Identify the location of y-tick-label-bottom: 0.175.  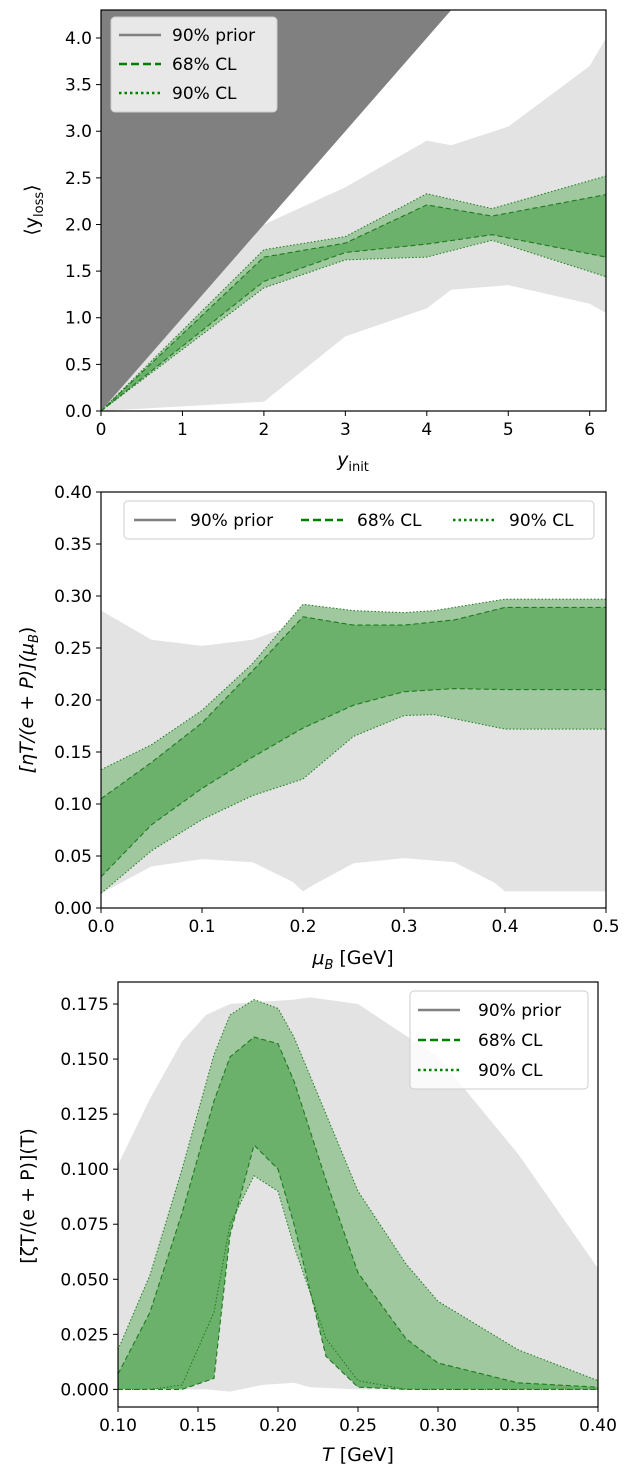
(84, 1005).